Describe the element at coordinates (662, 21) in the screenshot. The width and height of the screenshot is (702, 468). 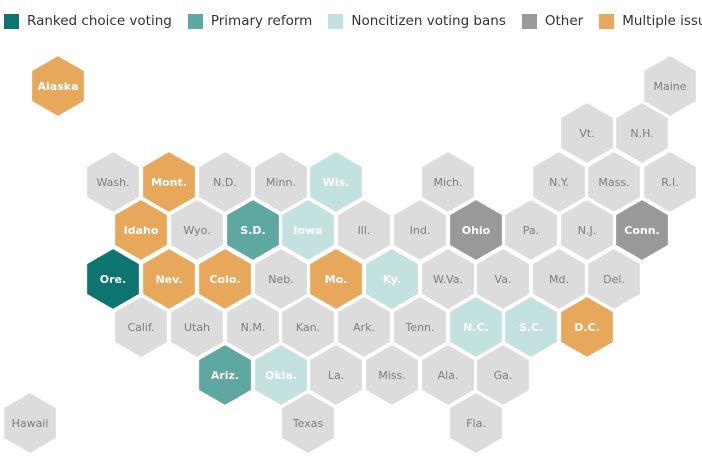
I see `legend-label-multiple-issues: Multiple issues` at that location.